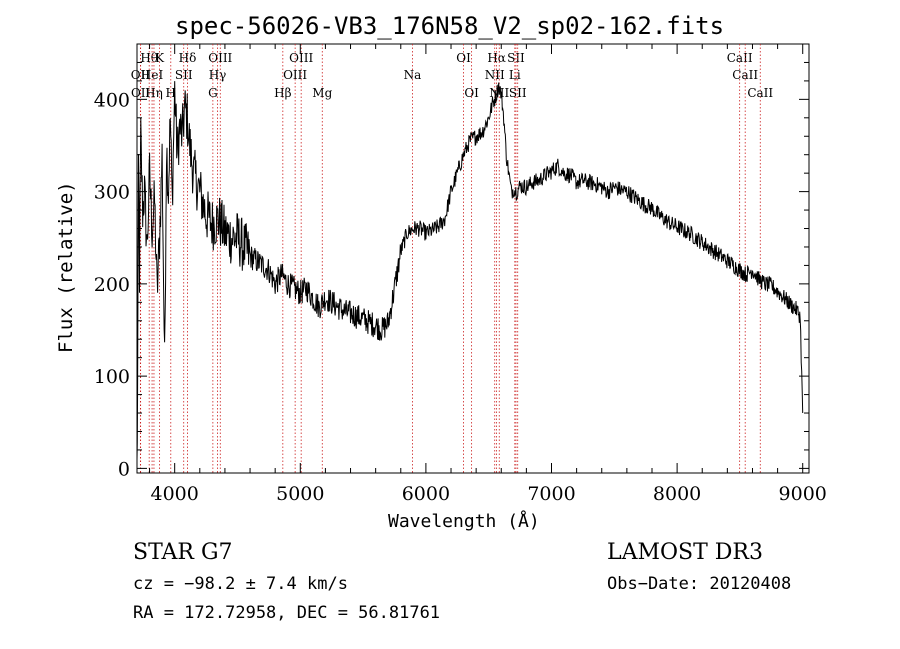  Describe the element at coordinates (240, 584) in the screenshot. I see `redshift-velocity: cz = −98.2 ± 7.4 km/s` at that location.